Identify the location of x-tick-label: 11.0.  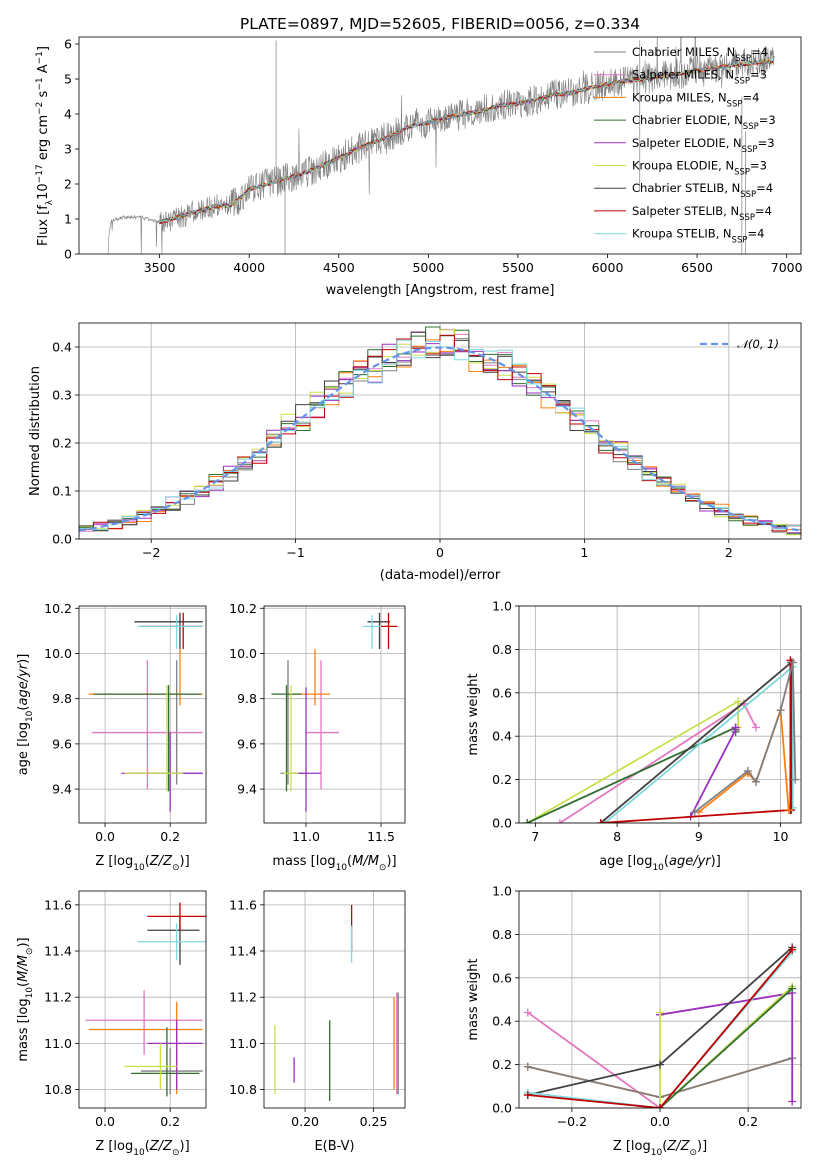
(306, 836).